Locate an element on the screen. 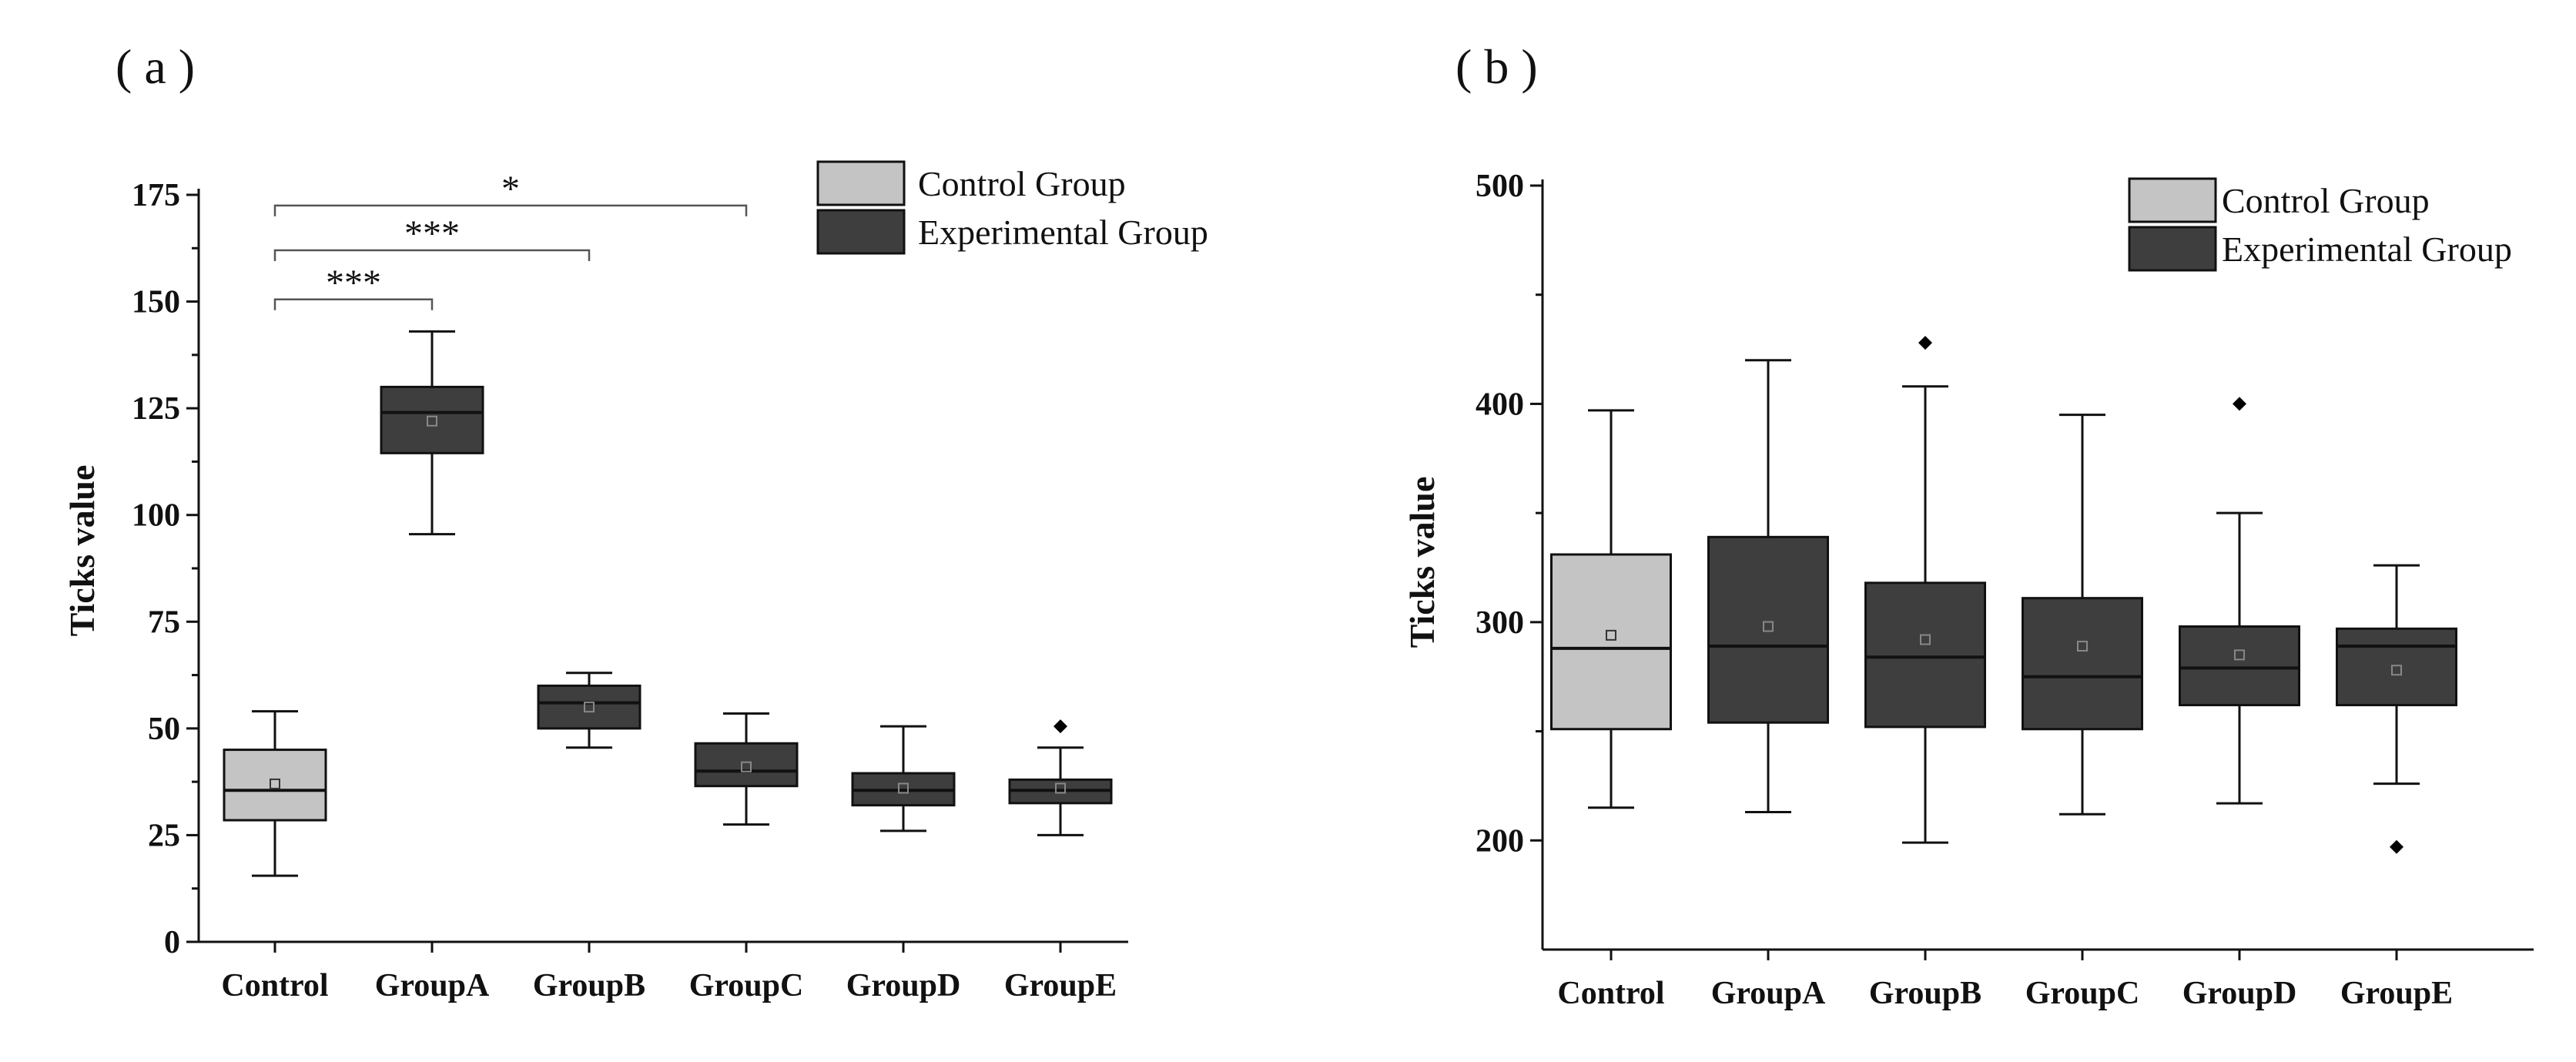 This screenshot has height=1062, width=2576. y-tick-label: 175 is located at coordinates (156, 195).